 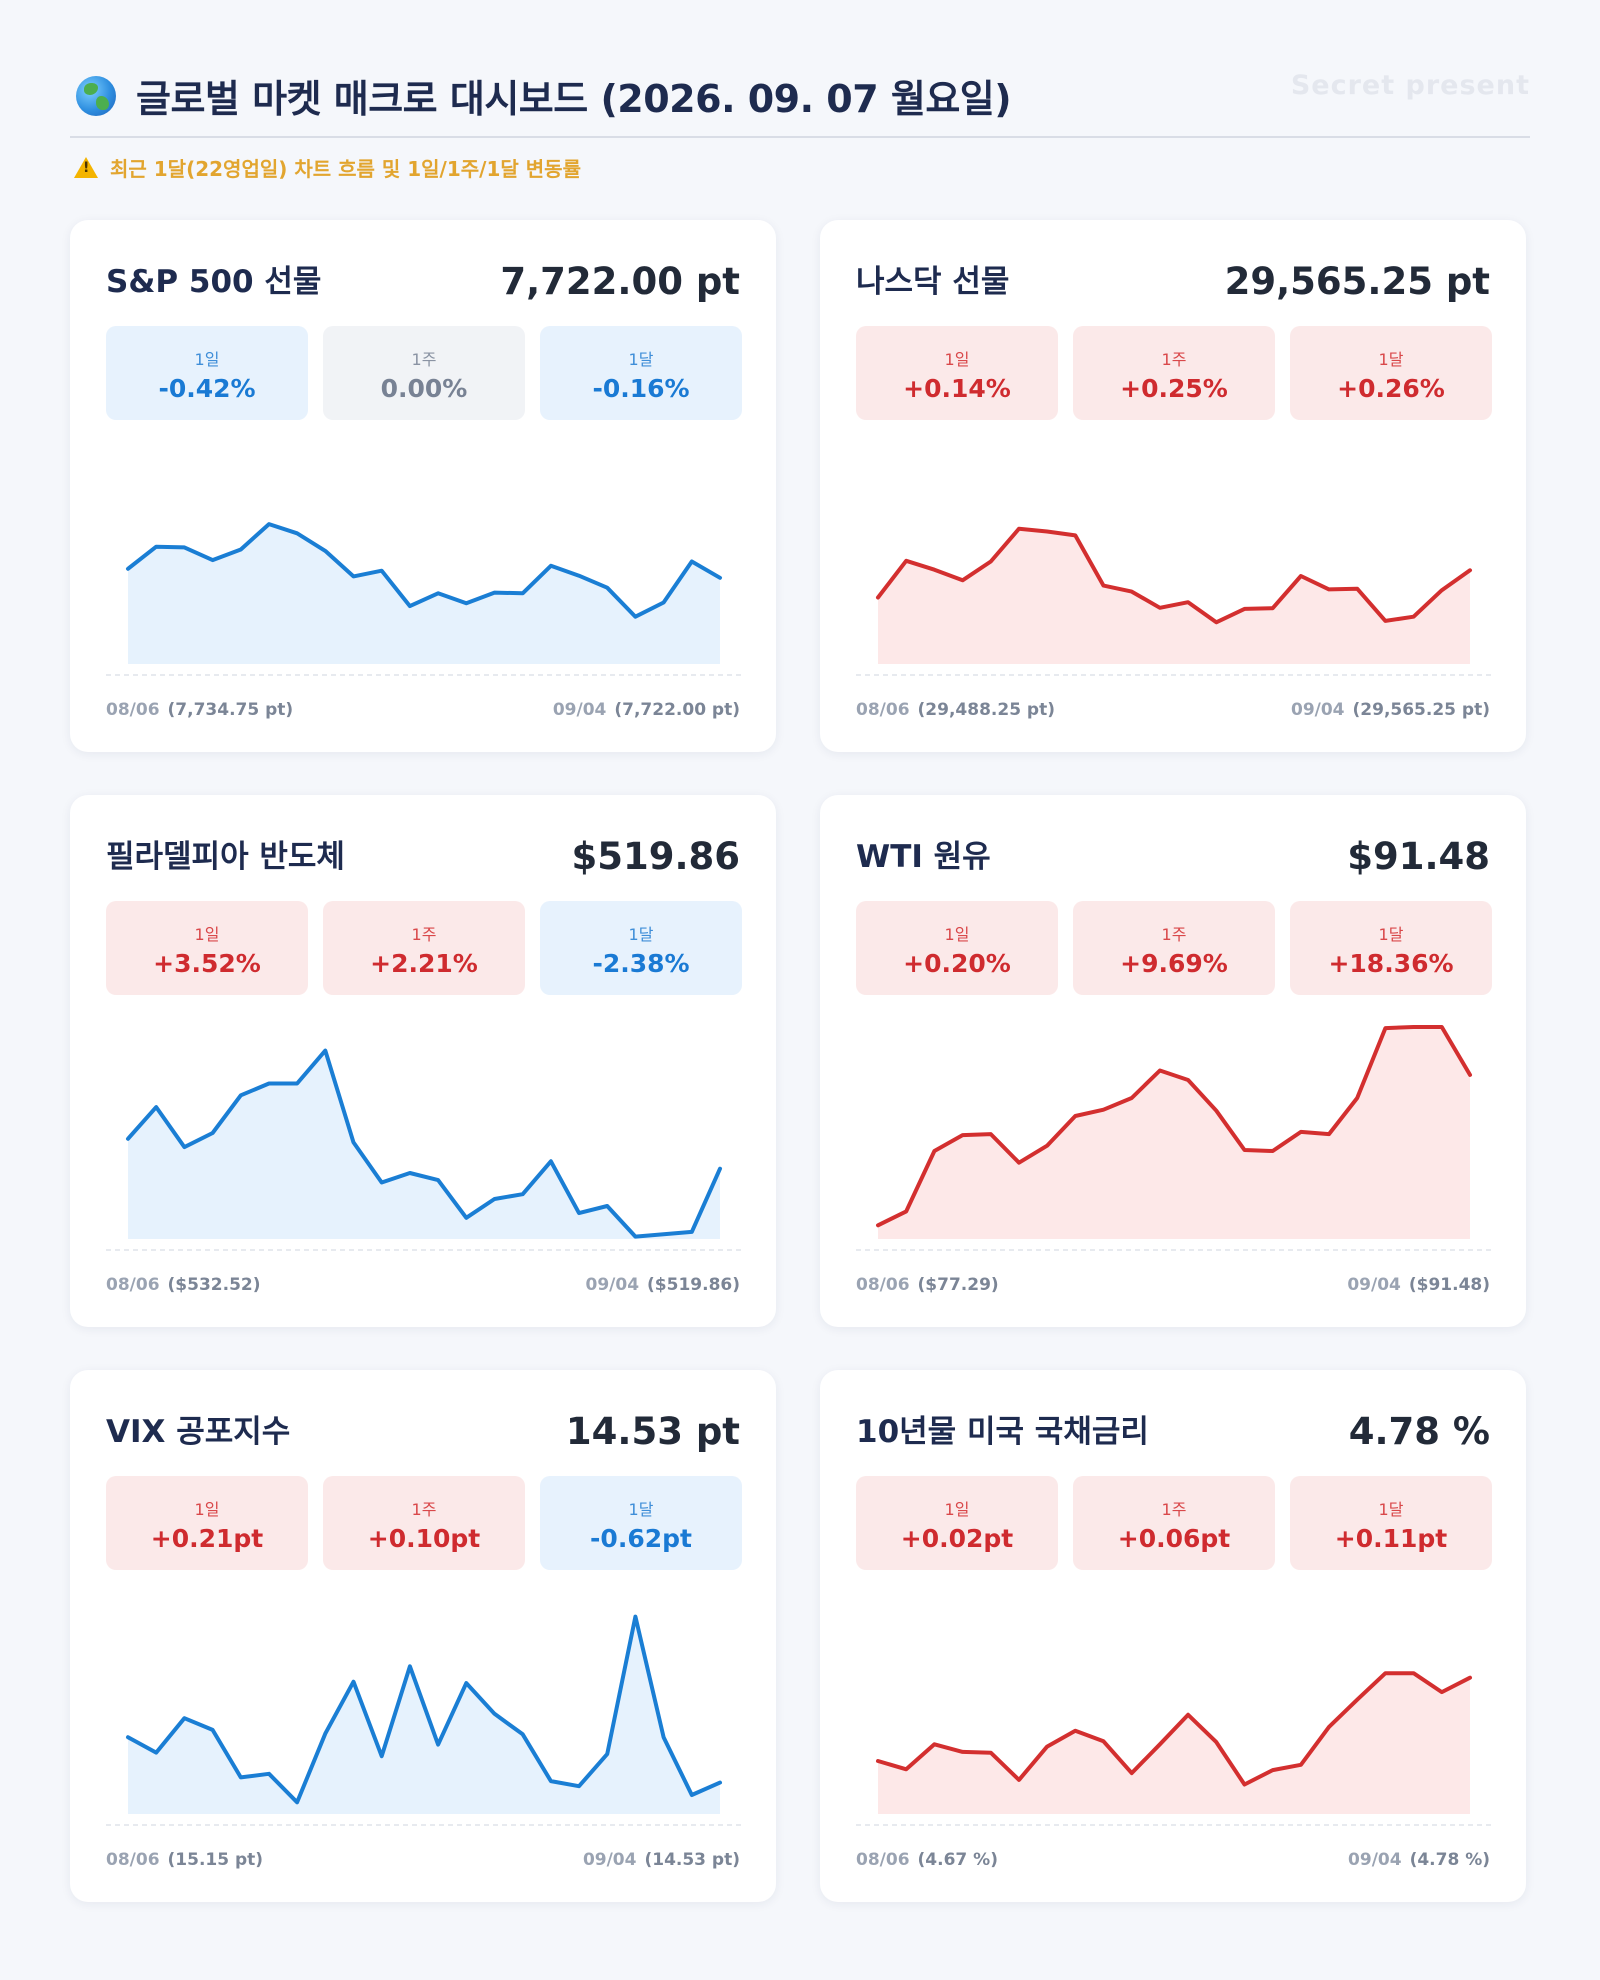 I want to click on globe-icon, so click(x=96, y=95).